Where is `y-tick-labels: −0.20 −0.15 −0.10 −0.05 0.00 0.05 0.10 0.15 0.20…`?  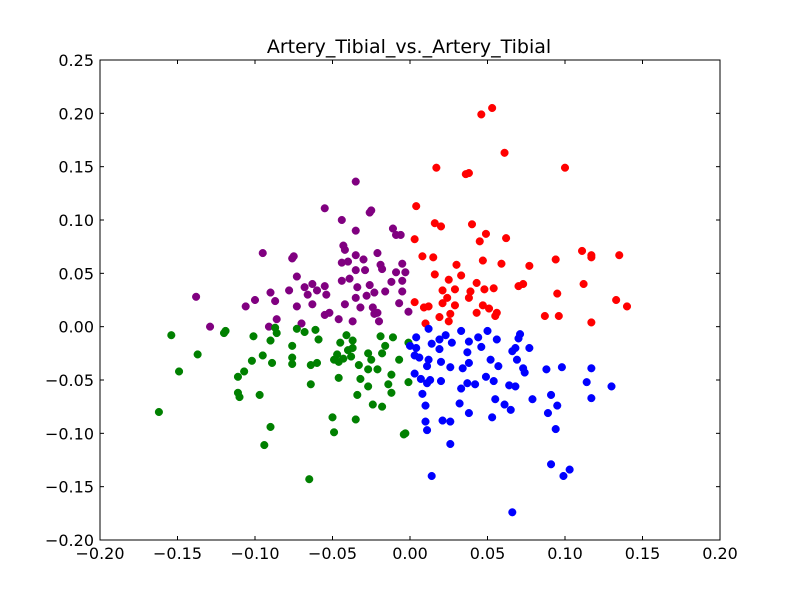 y-tick-labels: −0.20 −0.15 −0.10 −0.05 0.00 0.05 0.10 0.15 0.20… is located at coordinates (69, 300).